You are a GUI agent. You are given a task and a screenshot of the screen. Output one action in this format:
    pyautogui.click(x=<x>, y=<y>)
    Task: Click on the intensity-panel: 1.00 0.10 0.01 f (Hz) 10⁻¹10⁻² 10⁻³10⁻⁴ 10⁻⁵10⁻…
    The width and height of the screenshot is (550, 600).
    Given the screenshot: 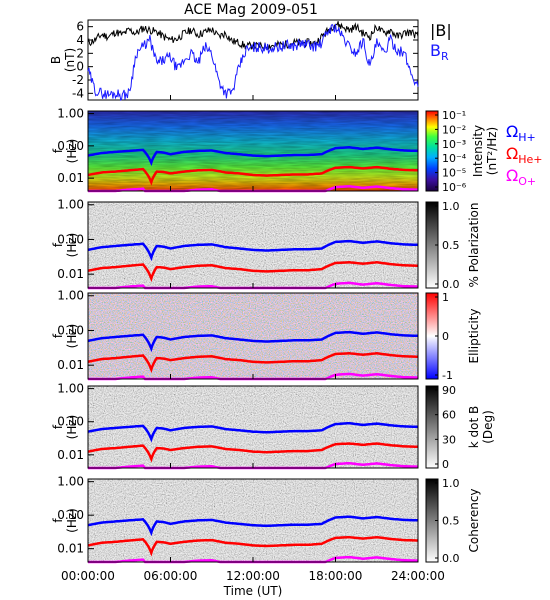 What is the action you would take?
    pyautogui.click(x=297, y=150)
    